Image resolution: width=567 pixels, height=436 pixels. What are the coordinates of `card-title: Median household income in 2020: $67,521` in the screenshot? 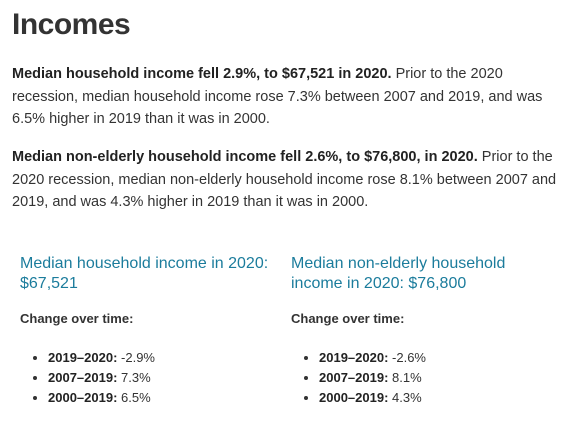 It's located at (144, 273).